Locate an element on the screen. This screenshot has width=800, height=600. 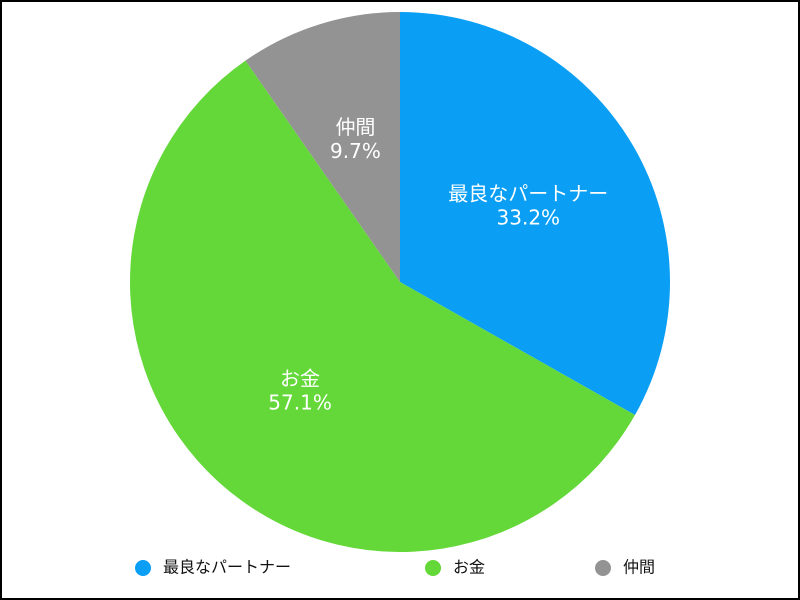
slice-name: 最良なパートナー is located at coordinates (528, 194).